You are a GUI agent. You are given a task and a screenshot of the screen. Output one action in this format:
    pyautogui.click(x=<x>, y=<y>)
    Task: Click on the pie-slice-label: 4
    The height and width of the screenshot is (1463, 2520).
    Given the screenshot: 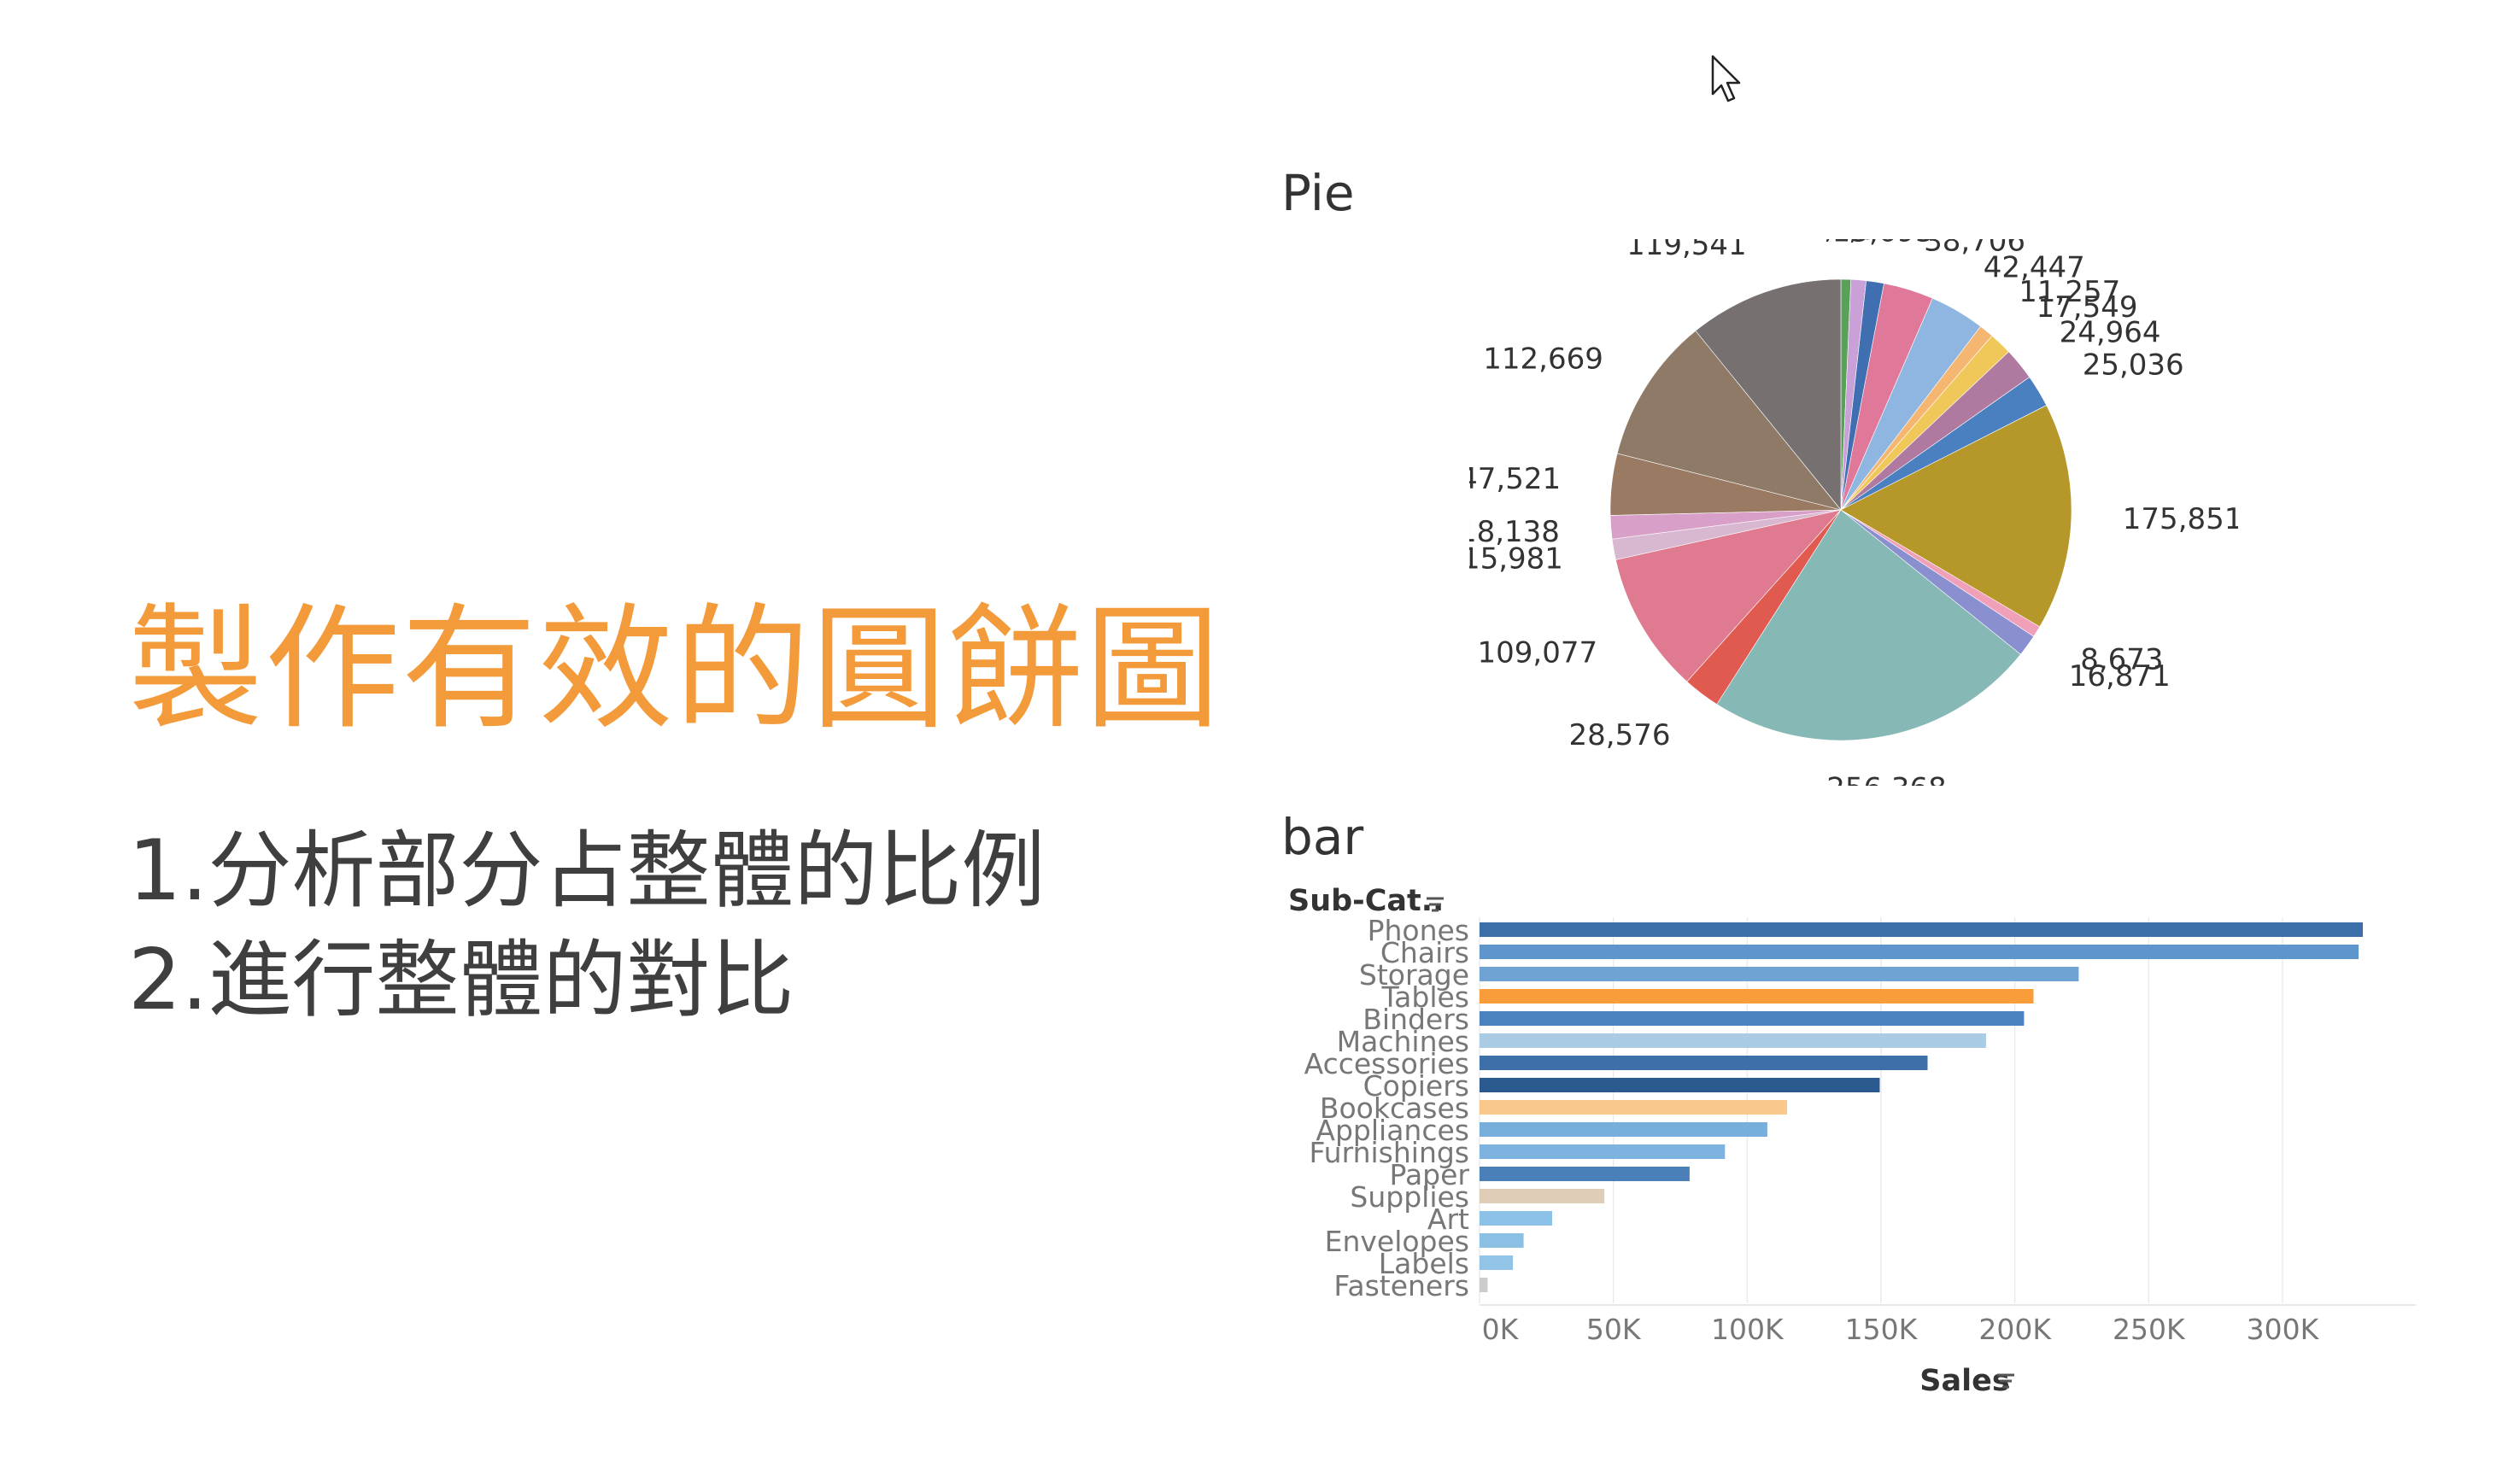 What is the action you would take?
    pyautogui.click(x=1840, y=242)
    